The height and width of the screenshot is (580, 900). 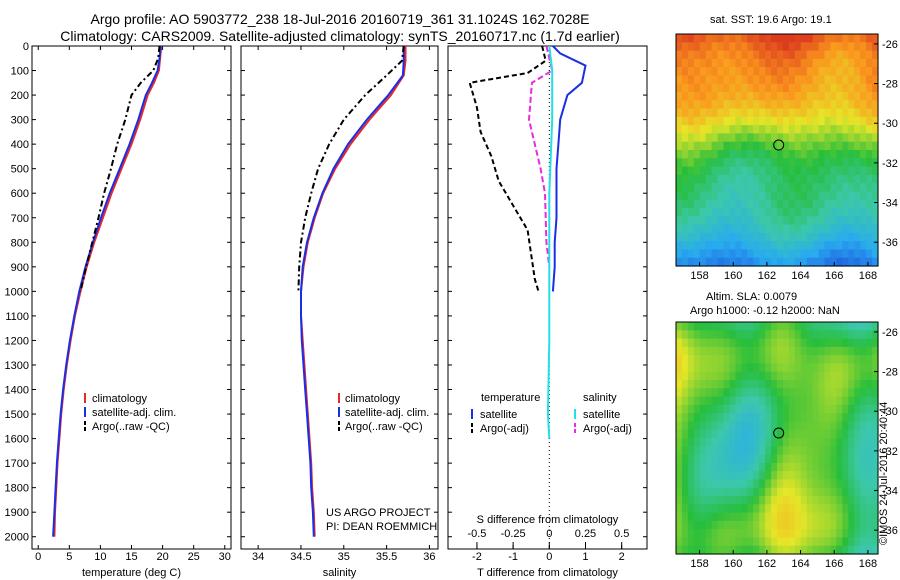 I want to click on sst-lat-label-2: -30, so click(x=890, y=124).